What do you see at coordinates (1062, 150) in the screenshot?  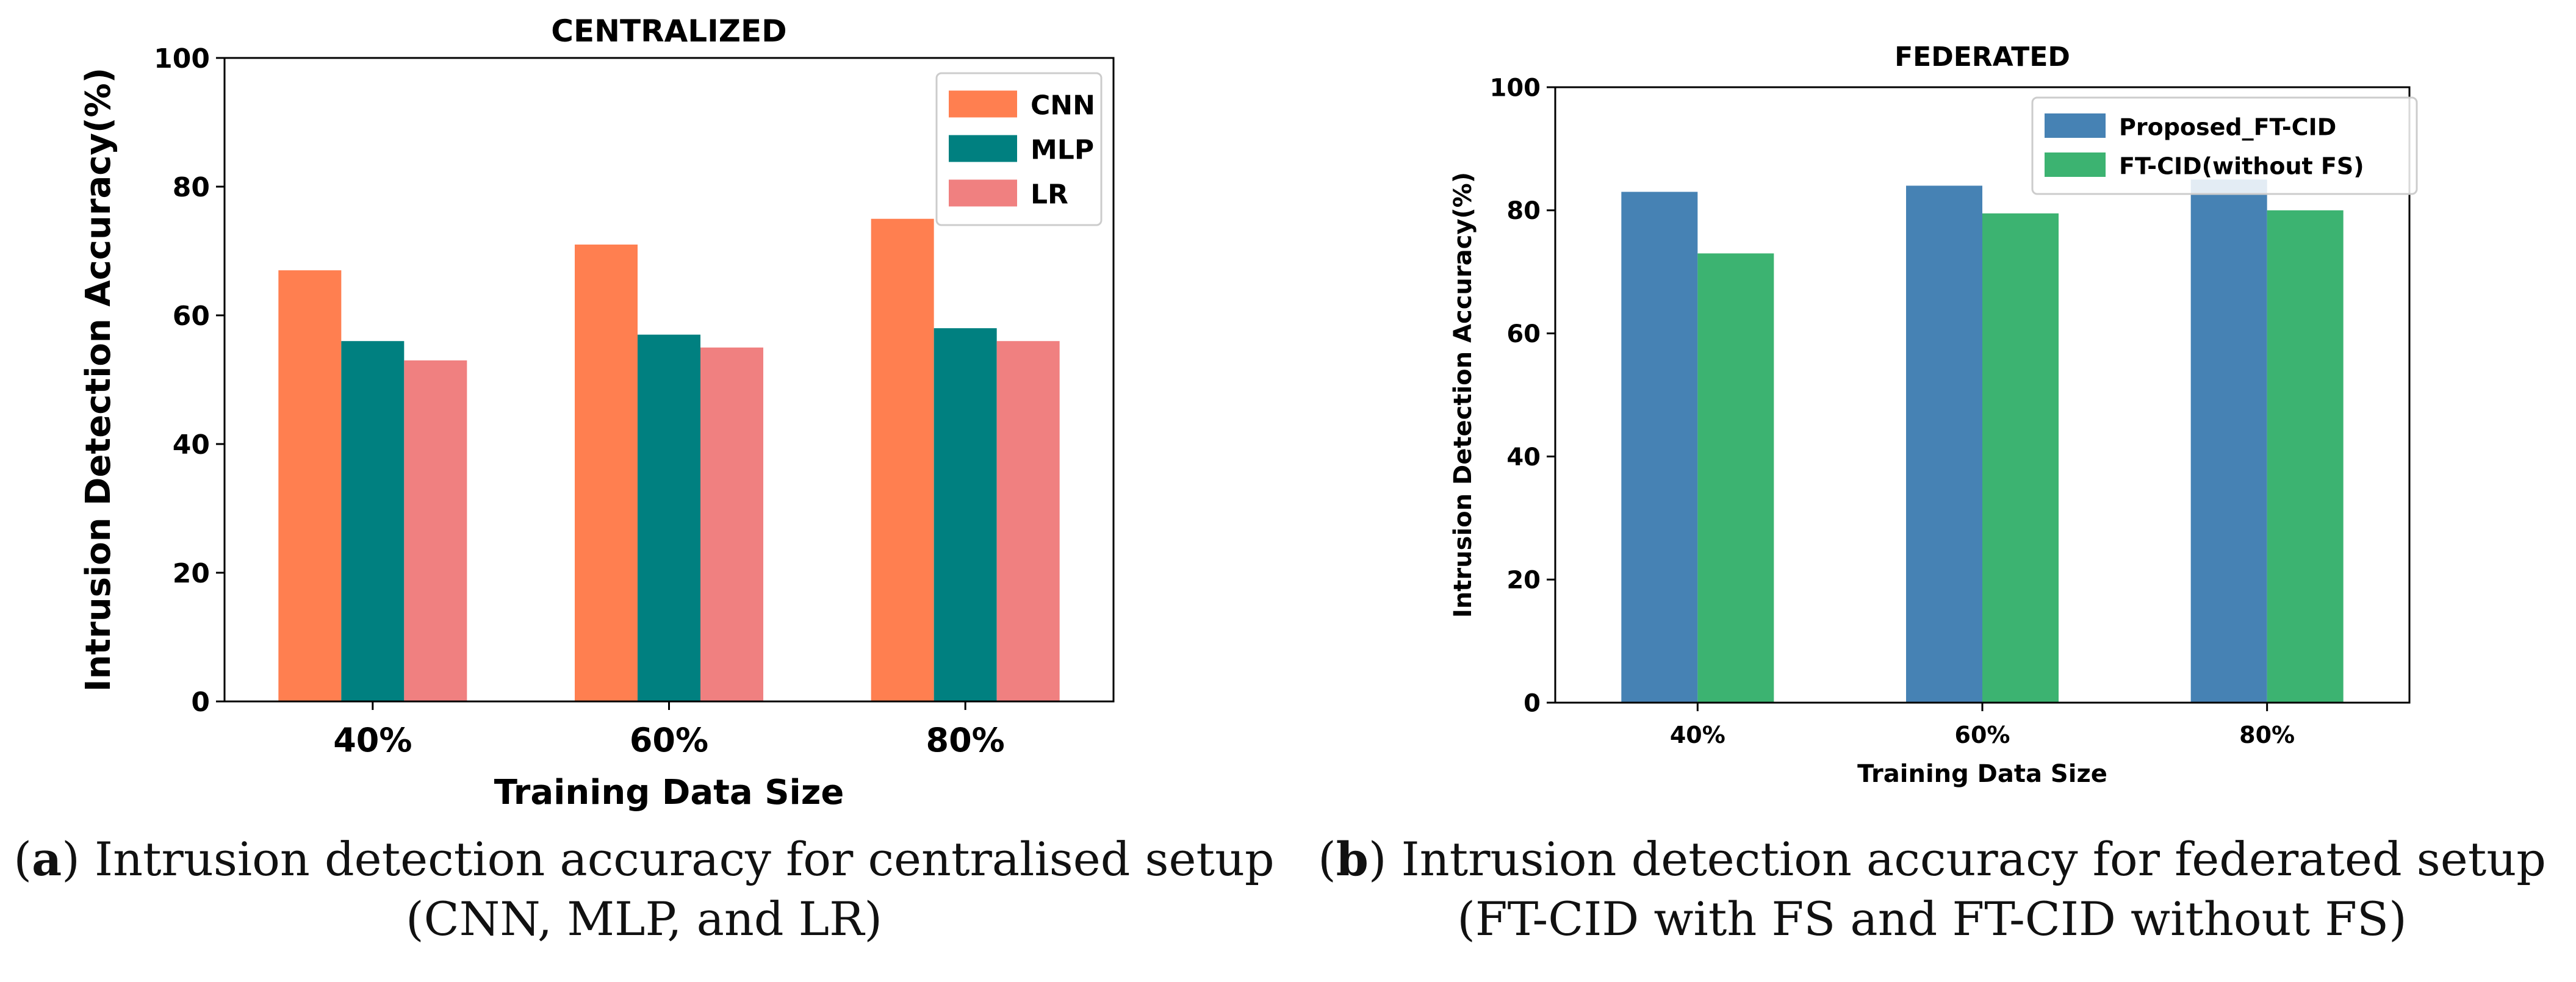 I see `legend-label: MLP` at bounding box center [1062, 150].